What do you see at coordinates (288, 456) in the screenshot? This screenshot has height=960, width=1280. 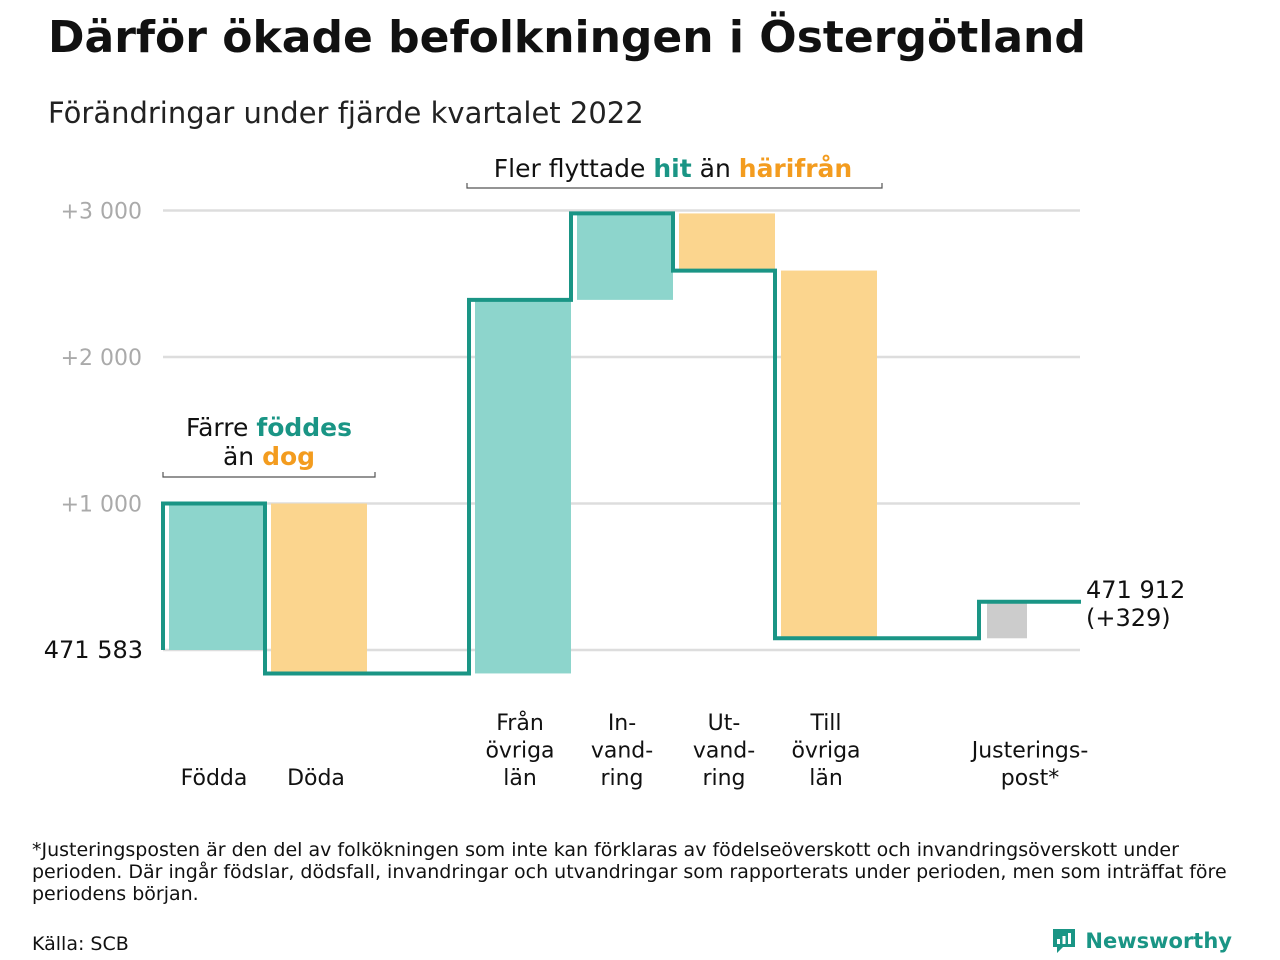 I see `annotation-segment: dog` at bounding box center [288, 456].